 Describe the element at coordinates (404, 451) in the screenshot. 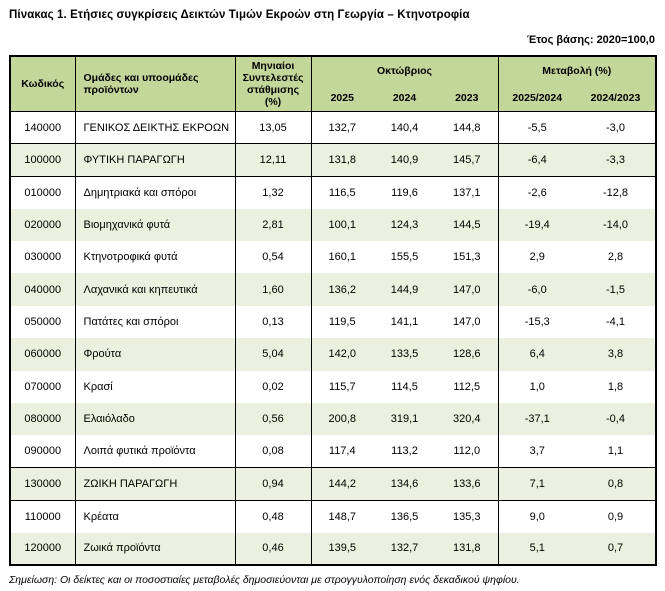

I see `cell-index-2024: 113,2` at that location.